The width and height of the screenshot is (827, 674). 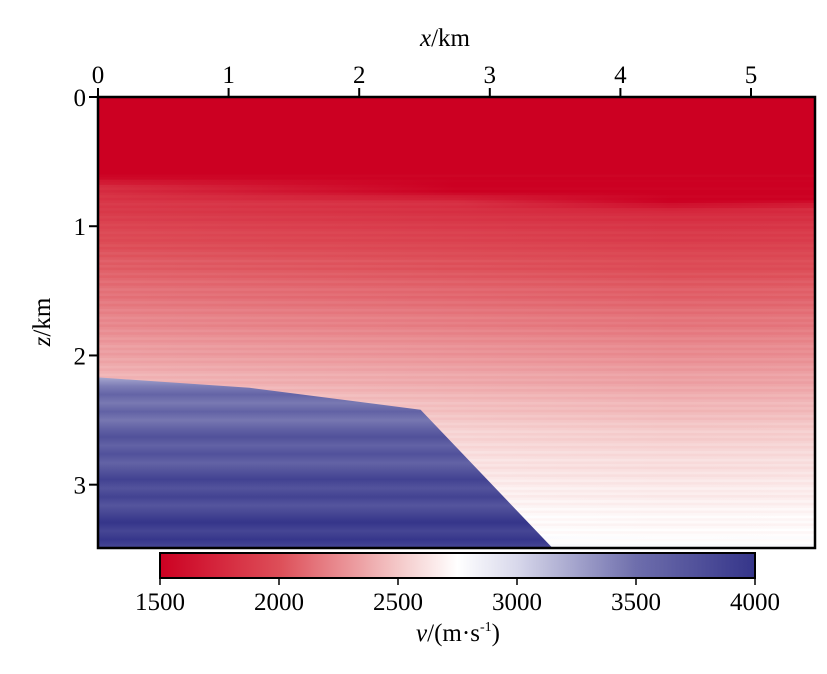 What do you see at coordinates (80, 486) in the screenshot?
I see `y-tick-label: 3` at bounding box center [80, 486].